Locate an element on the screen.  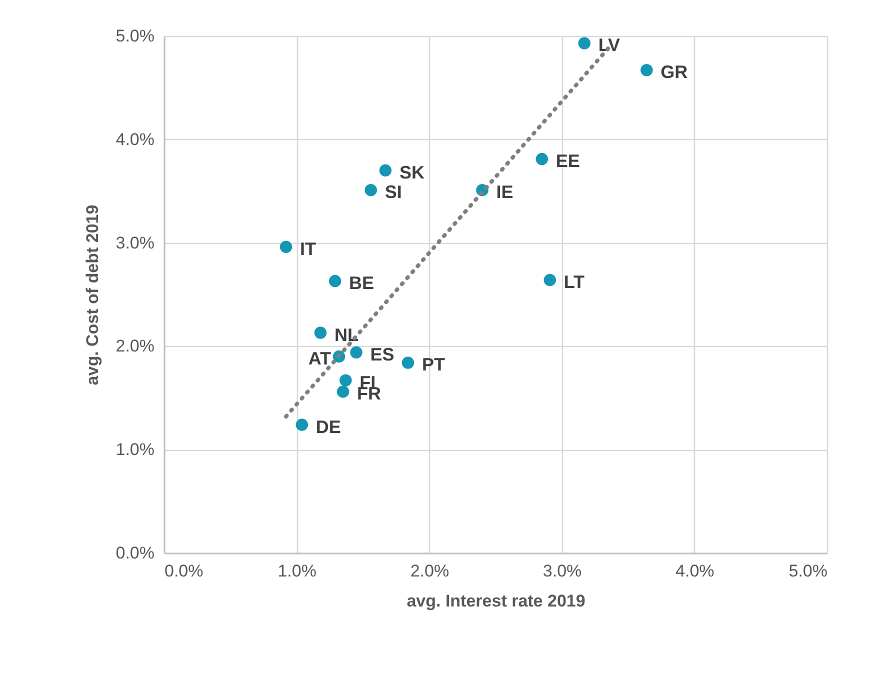
data-label: NL is located at coordinates (346, 334).